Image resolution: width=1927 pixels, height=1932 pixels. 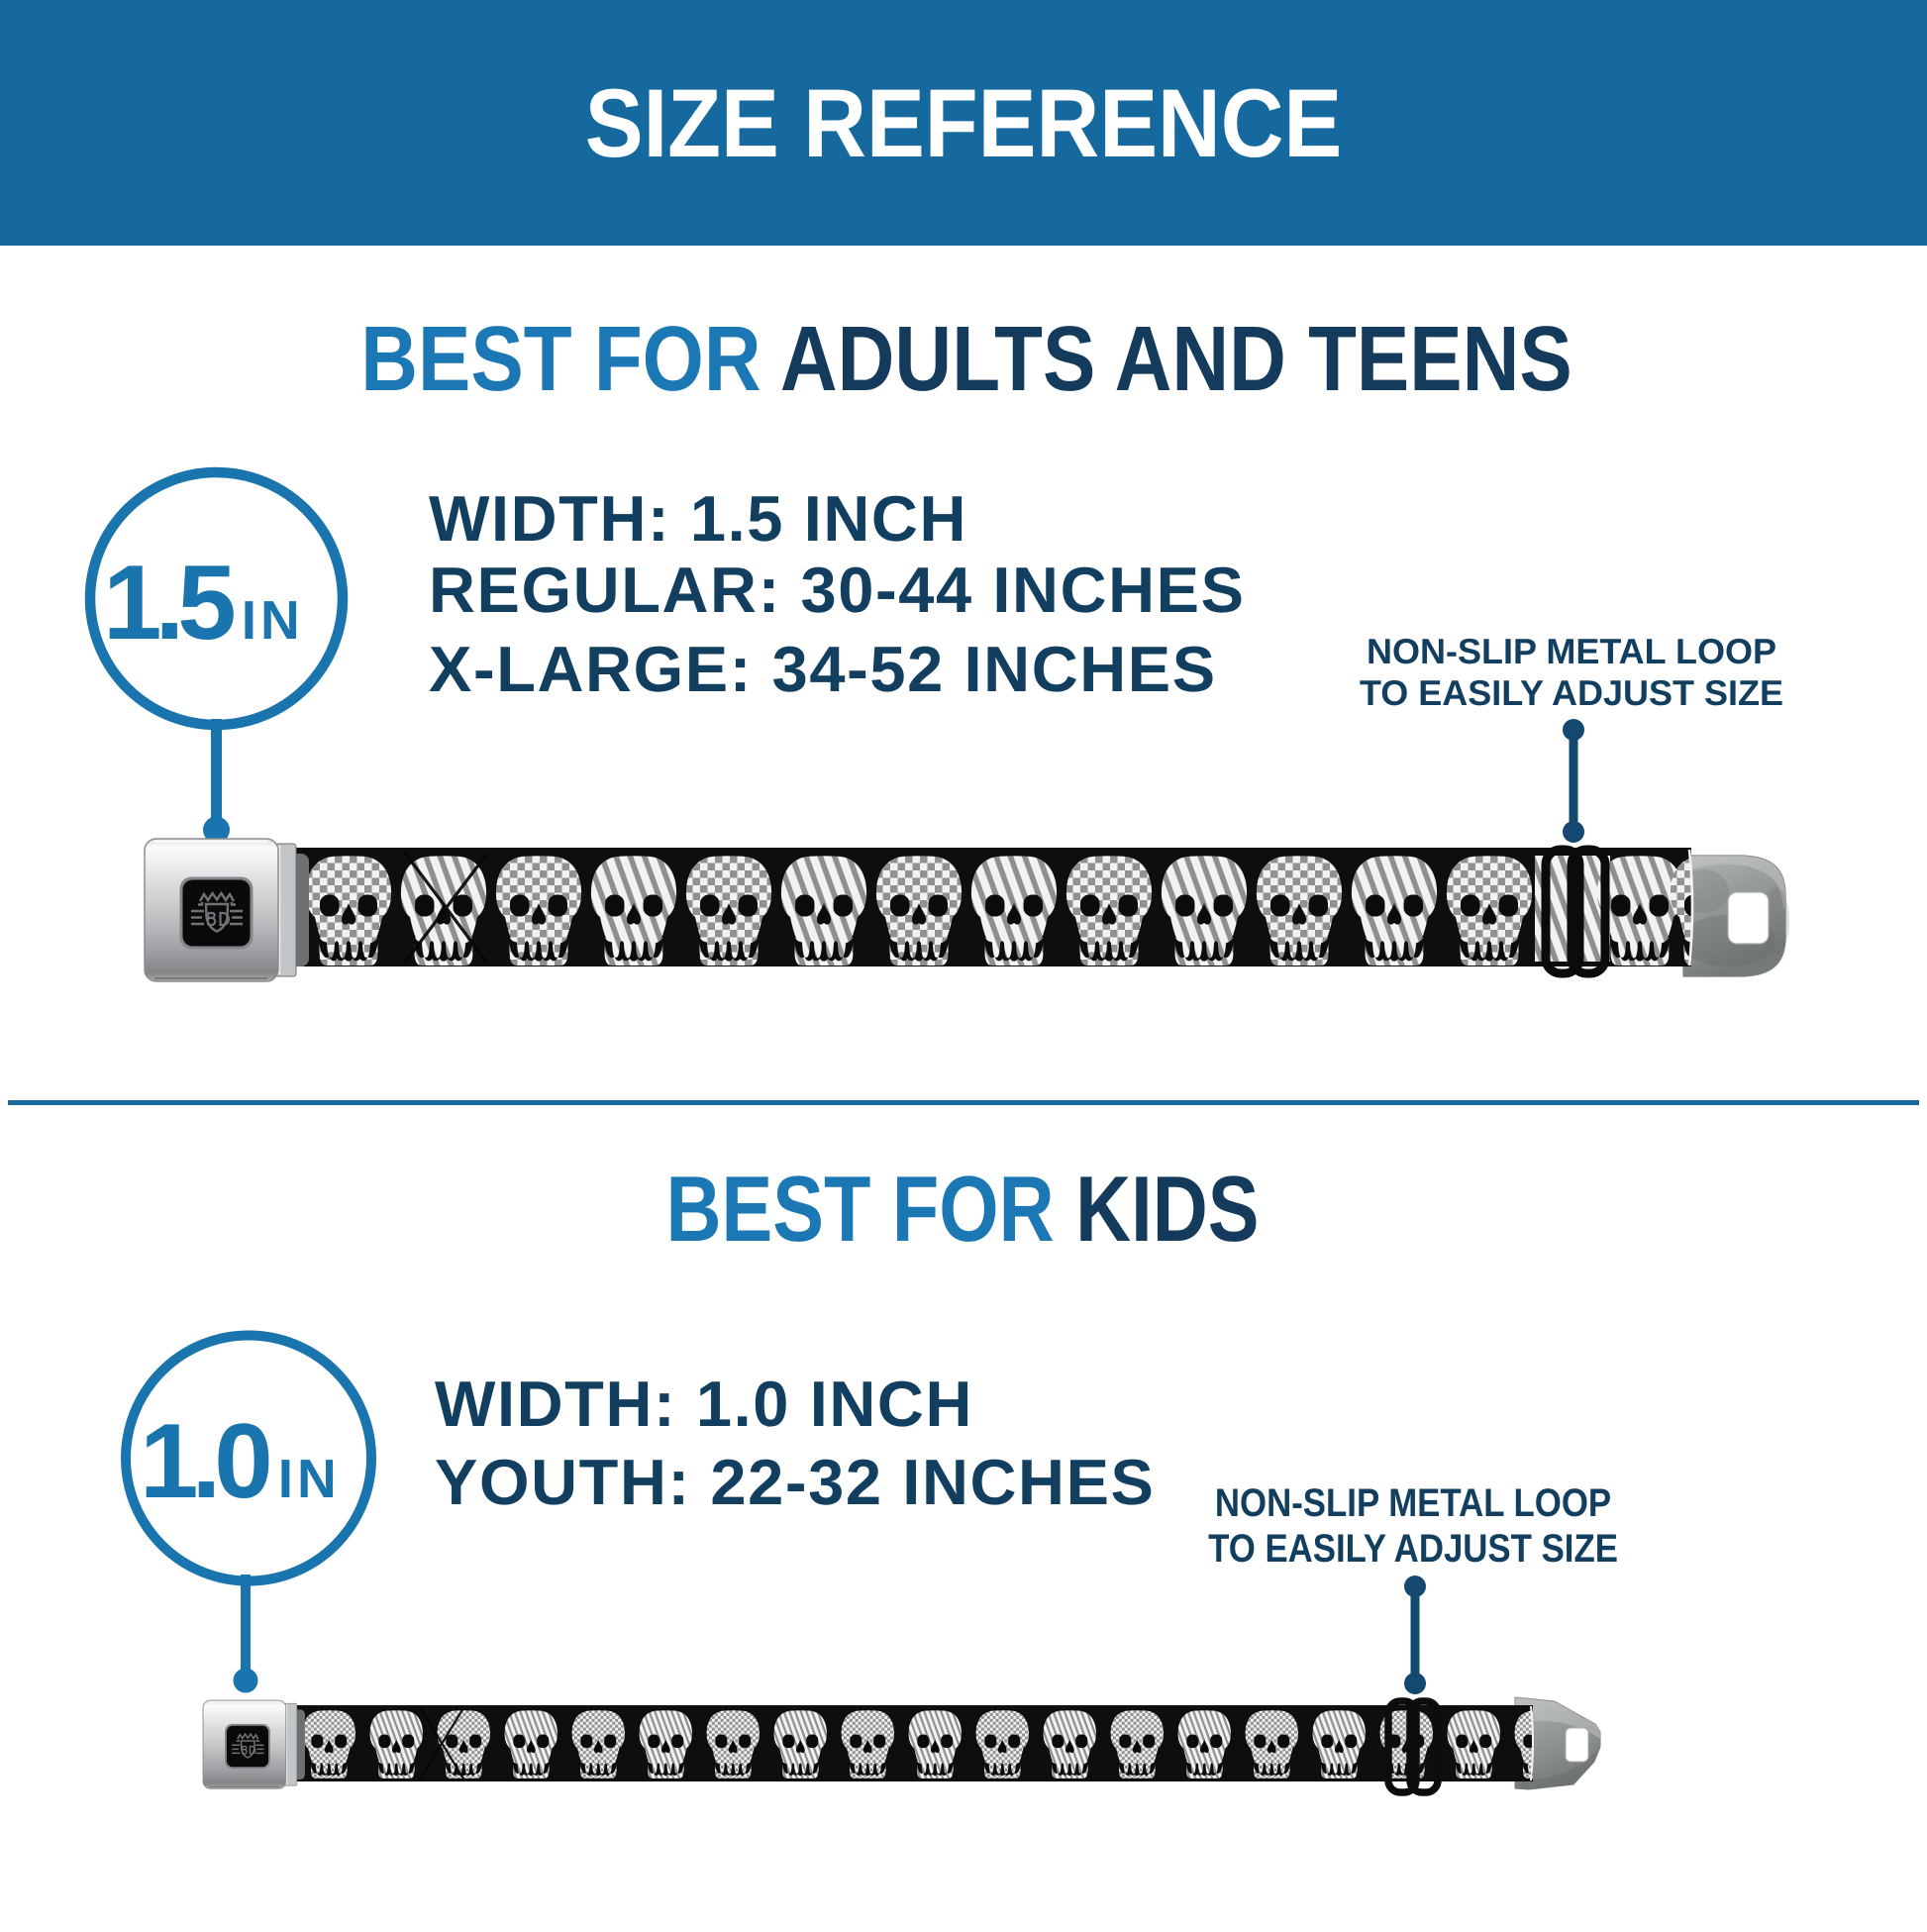 What do you see at coordinates (963, 1209) in the screenshot?
I see `svg-text: BEST FOR KIDS` at bounding box center [963, 1209].